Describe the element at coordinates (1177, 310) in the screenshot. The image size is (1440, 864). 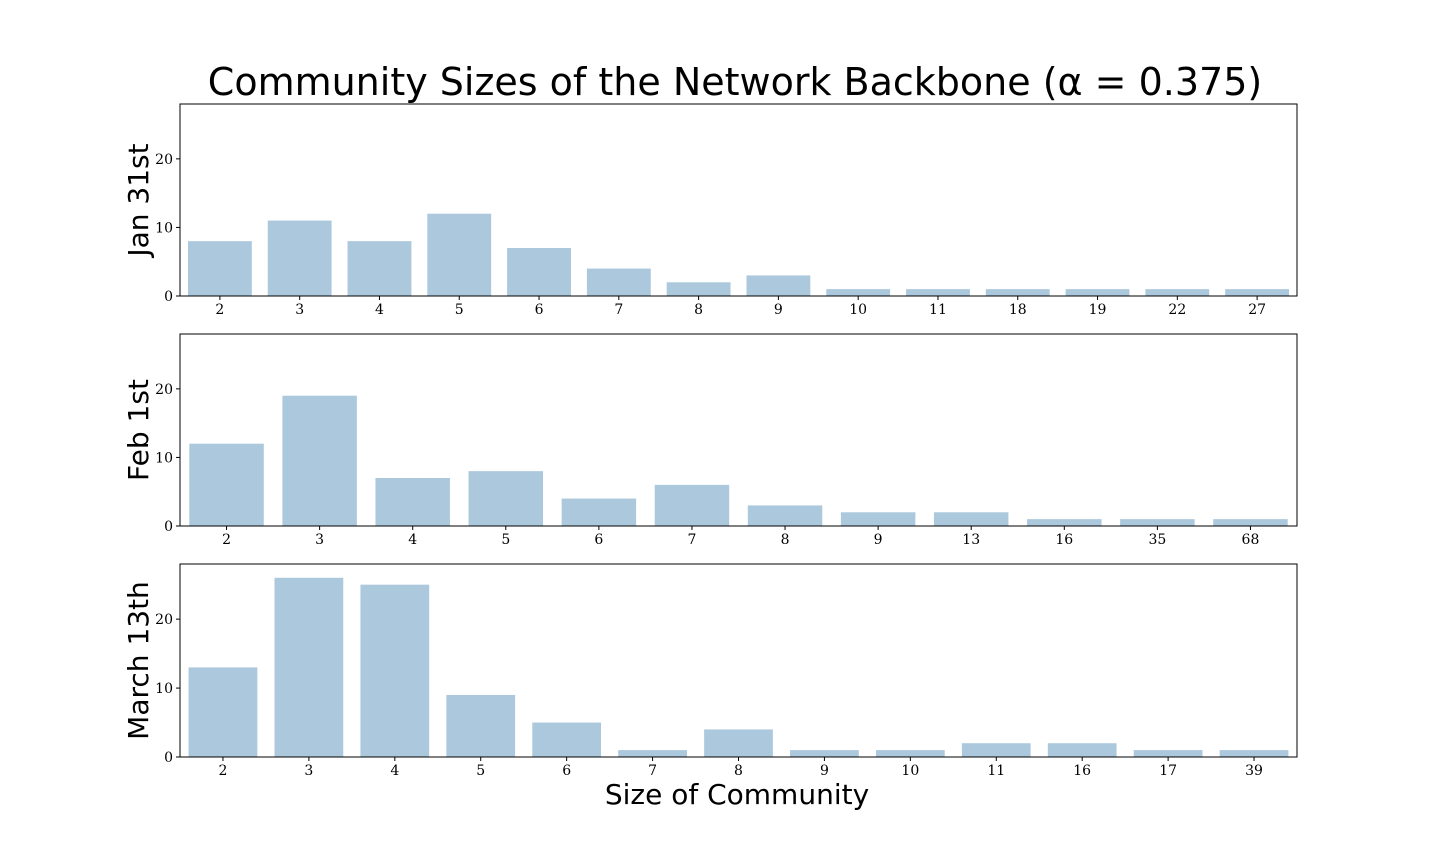
I see `x-tick-label: 22` at that location.